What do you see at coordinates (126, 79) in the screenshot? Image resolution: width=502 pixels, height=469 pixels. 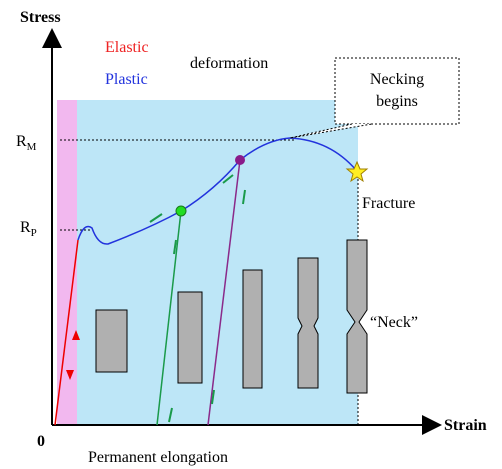 I see `plastic-label: Plastic` at bounding box center [126, 79].